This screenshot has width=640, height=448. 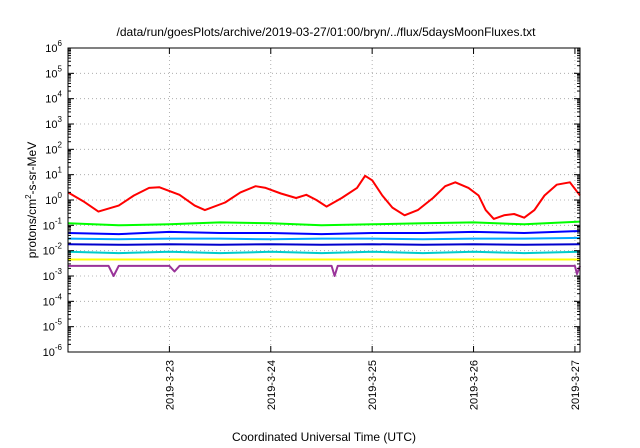 I want to click on x-tick-label: 2019-3-26, so click(x=475, y=385).